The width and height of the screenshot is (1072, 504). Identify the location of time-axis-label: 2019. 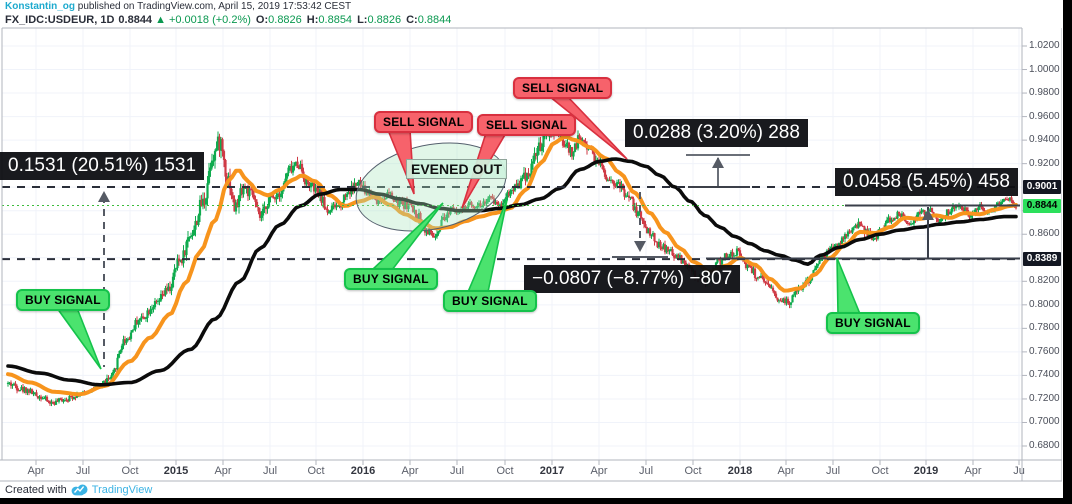
(926, 471).